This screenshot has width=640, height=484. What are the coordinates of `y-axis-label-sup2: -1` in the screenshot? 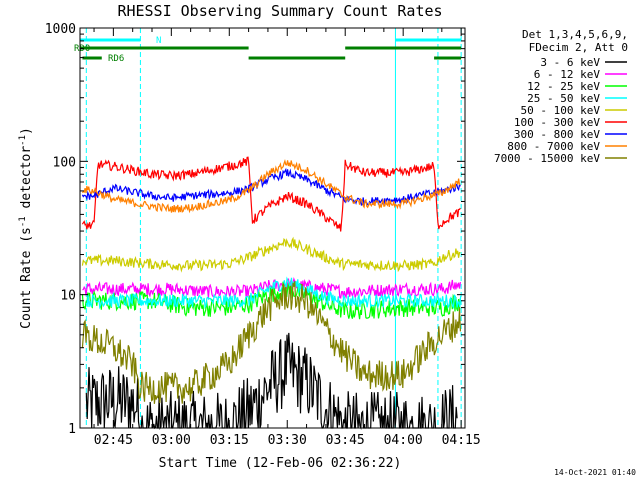 It's located at (23, 140).